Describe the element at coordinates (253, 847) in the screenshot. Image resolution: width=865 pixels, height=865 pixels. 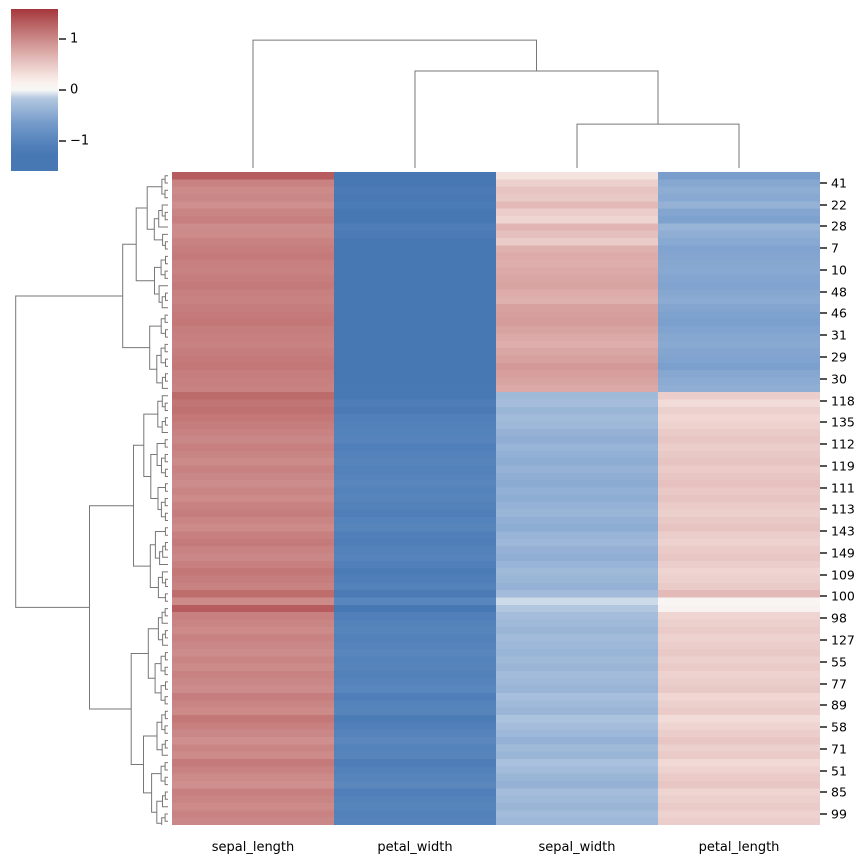
I see `column-tick-label: sepal_length` at that location.